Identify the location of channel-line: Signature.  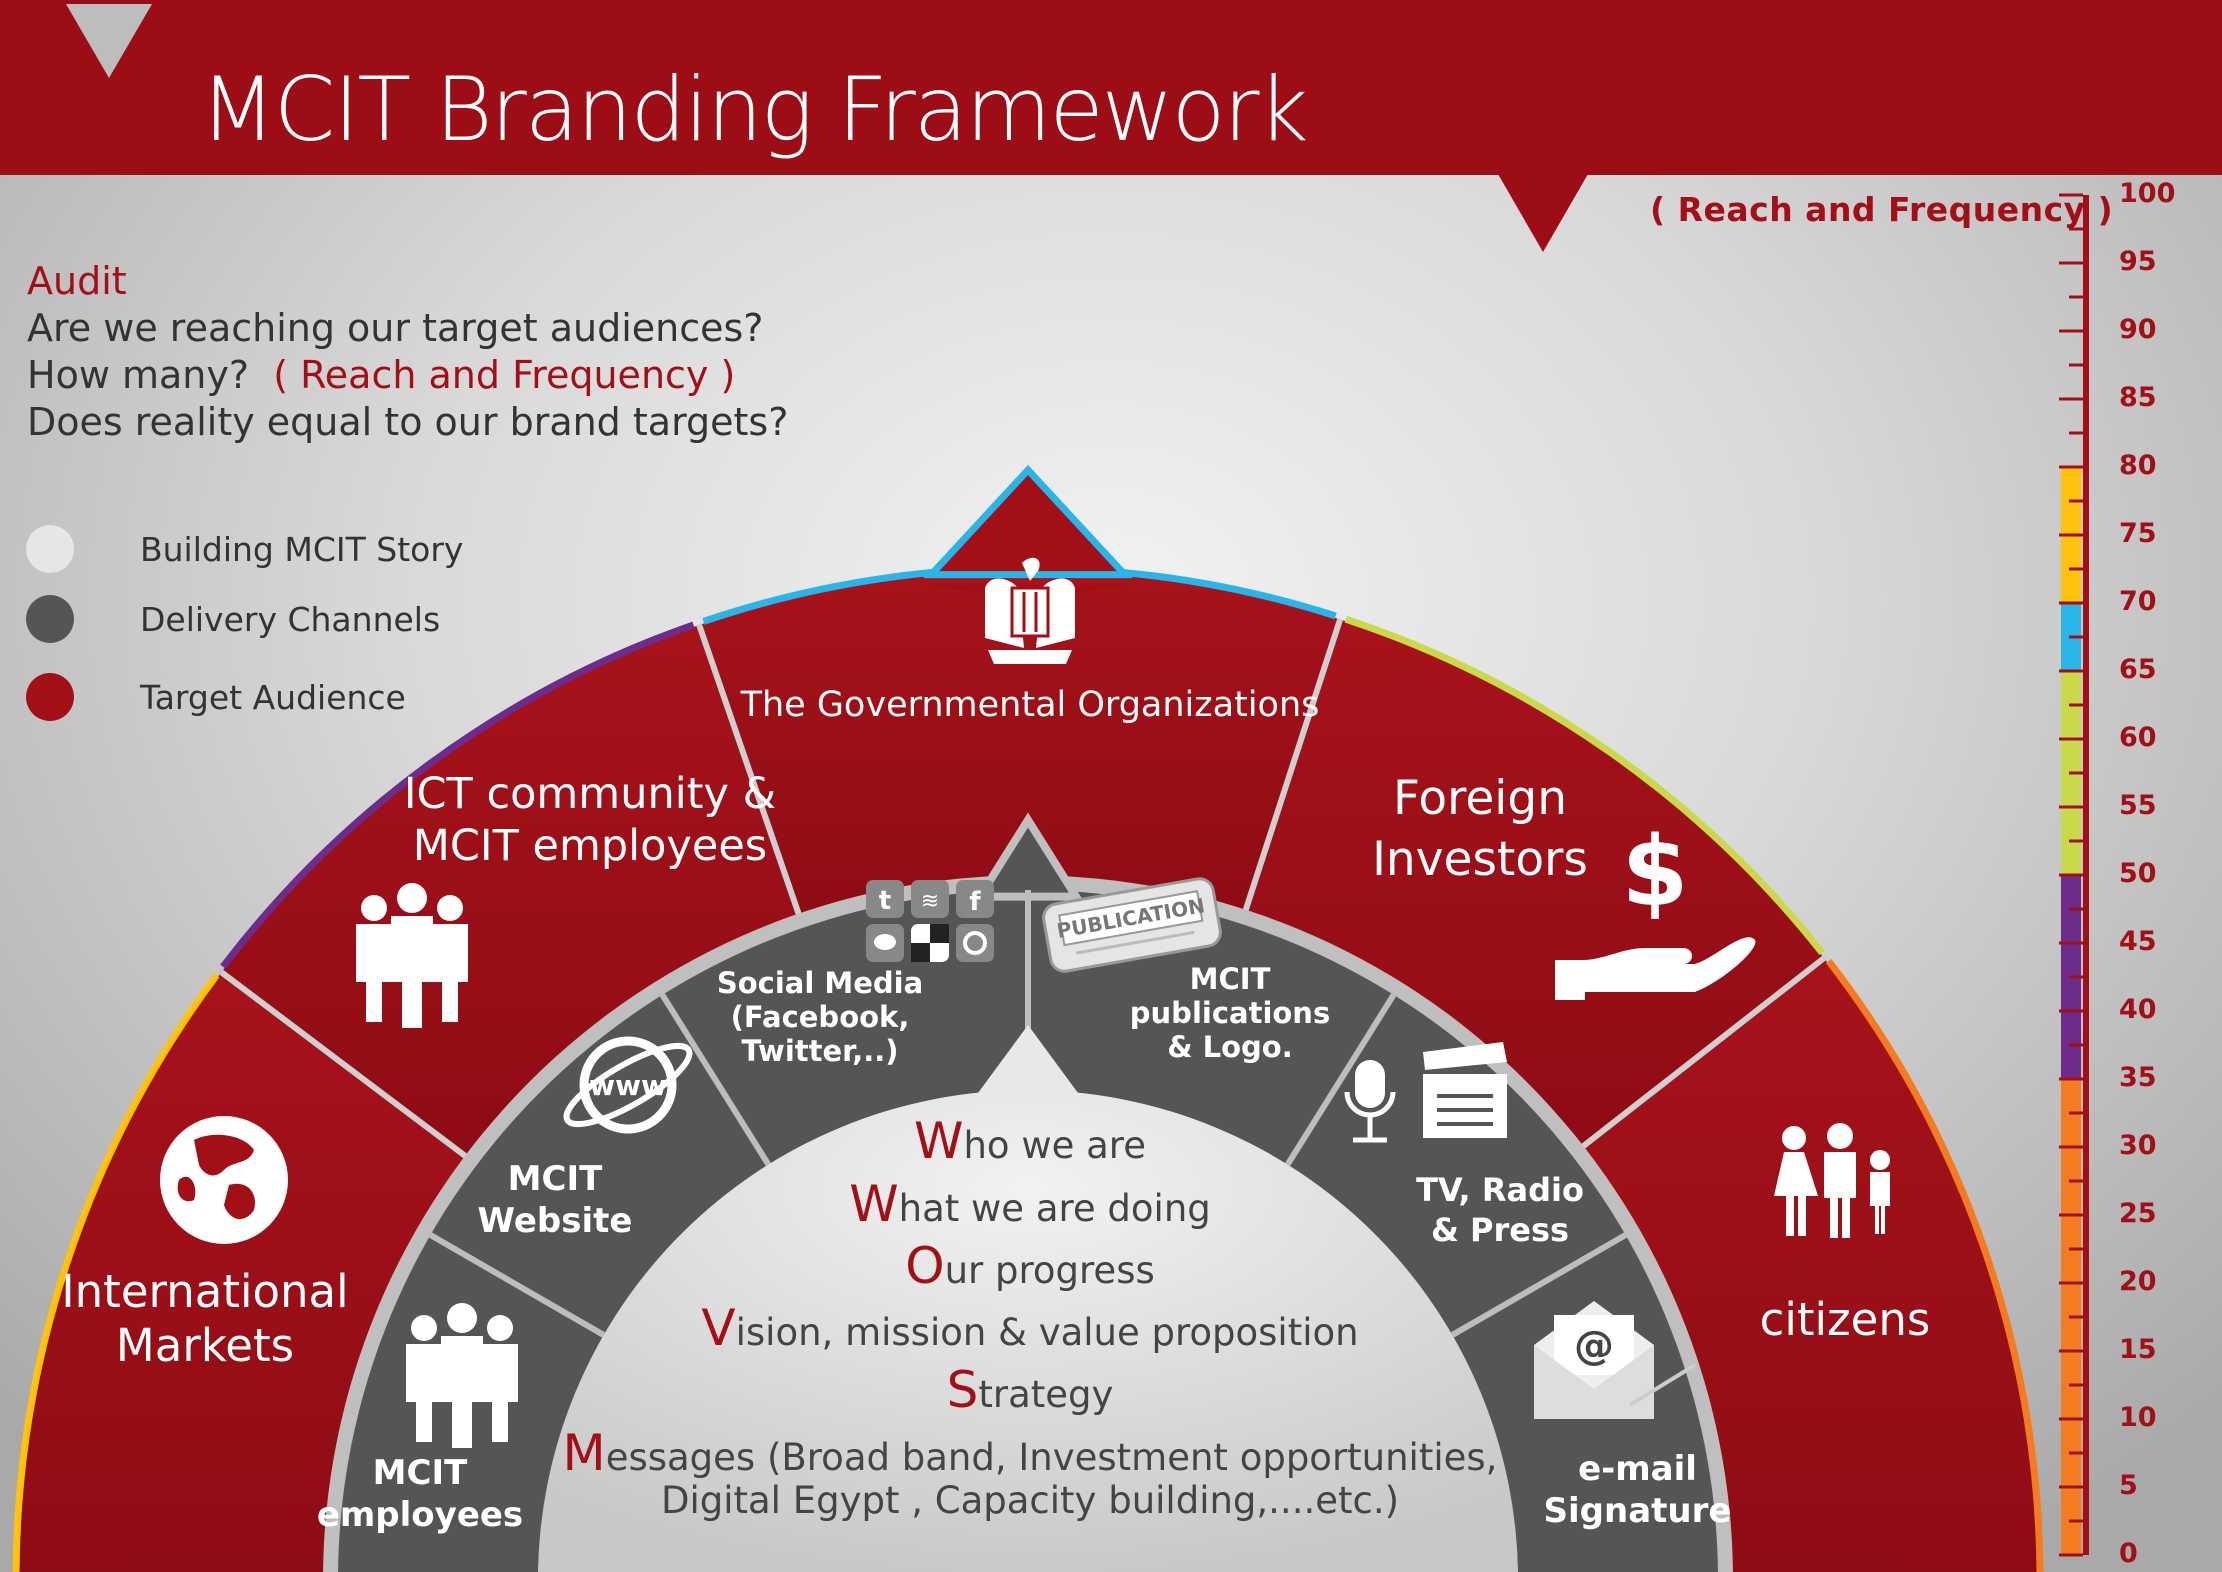
(1637, 1511).